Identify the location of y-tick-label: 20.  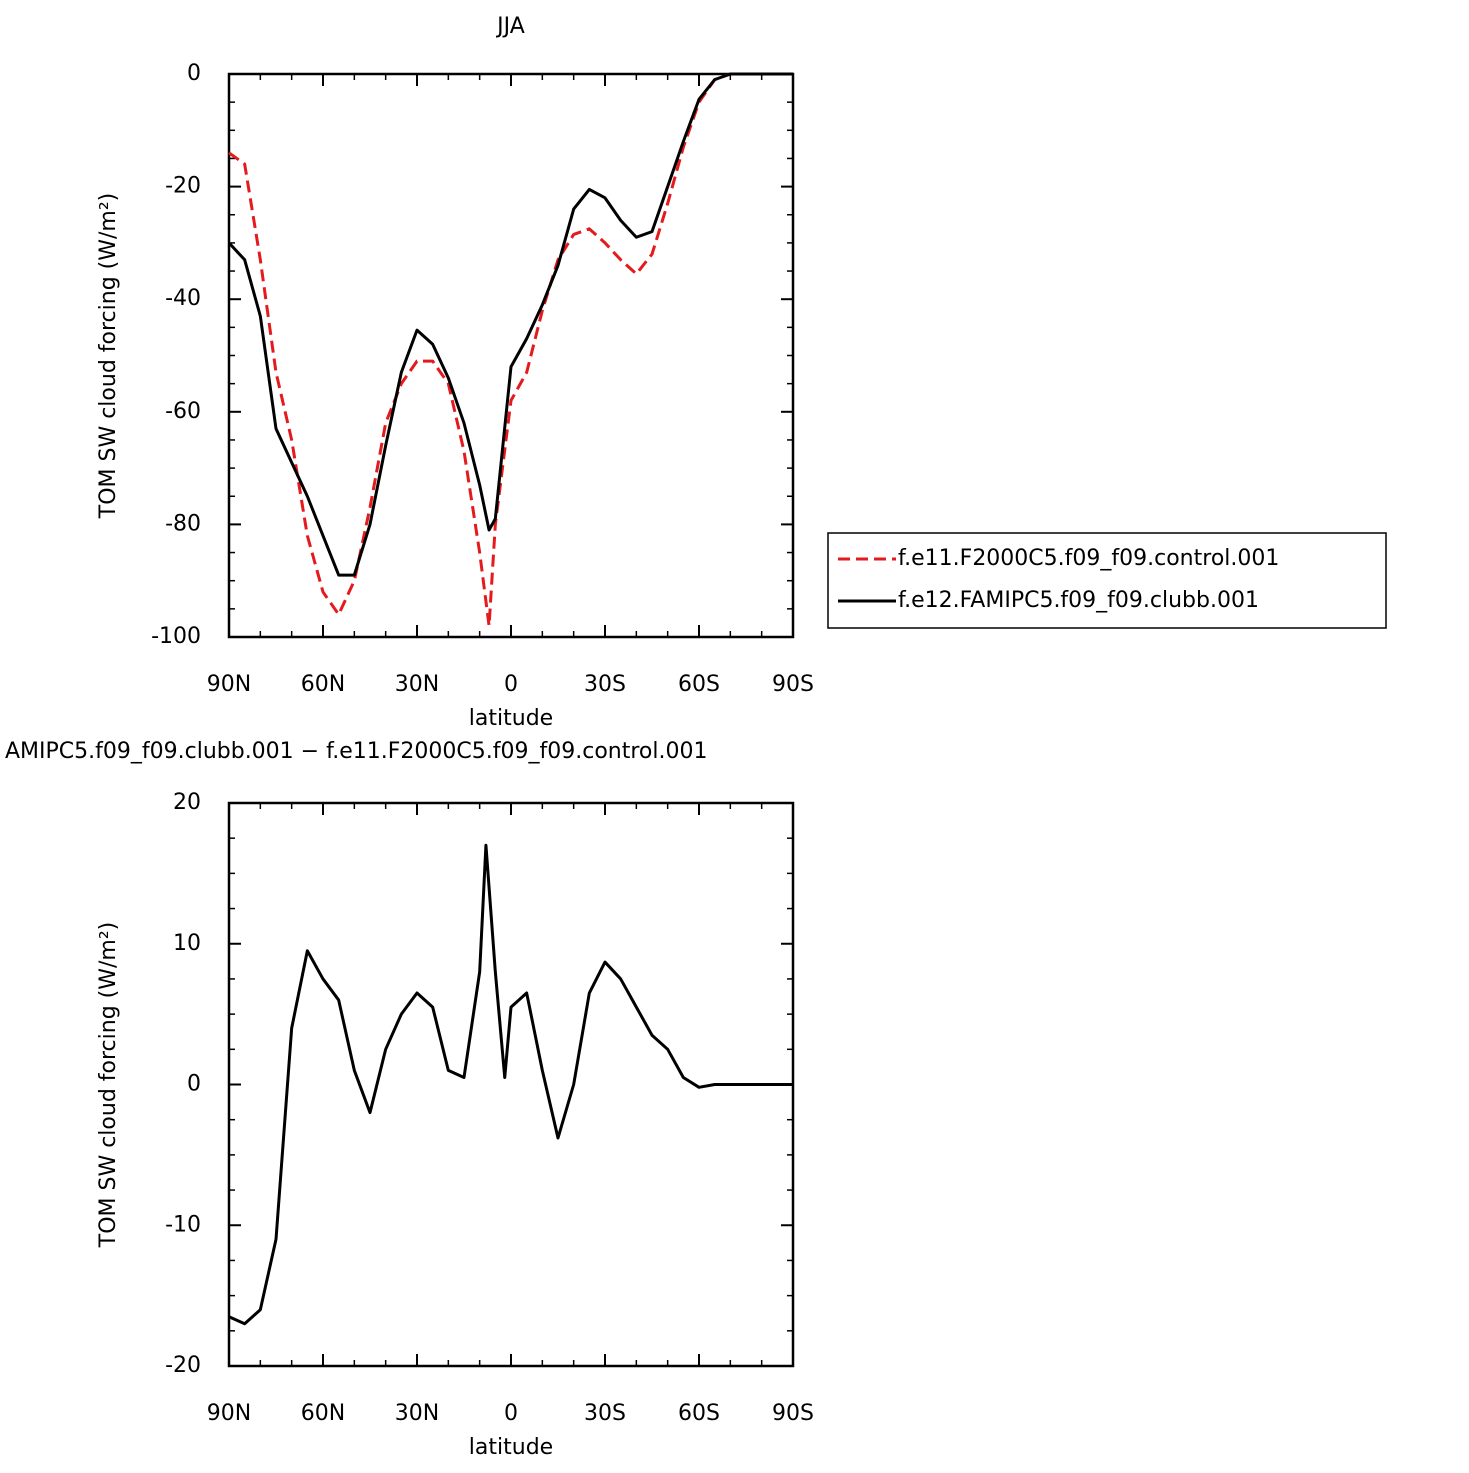
(187, 802).